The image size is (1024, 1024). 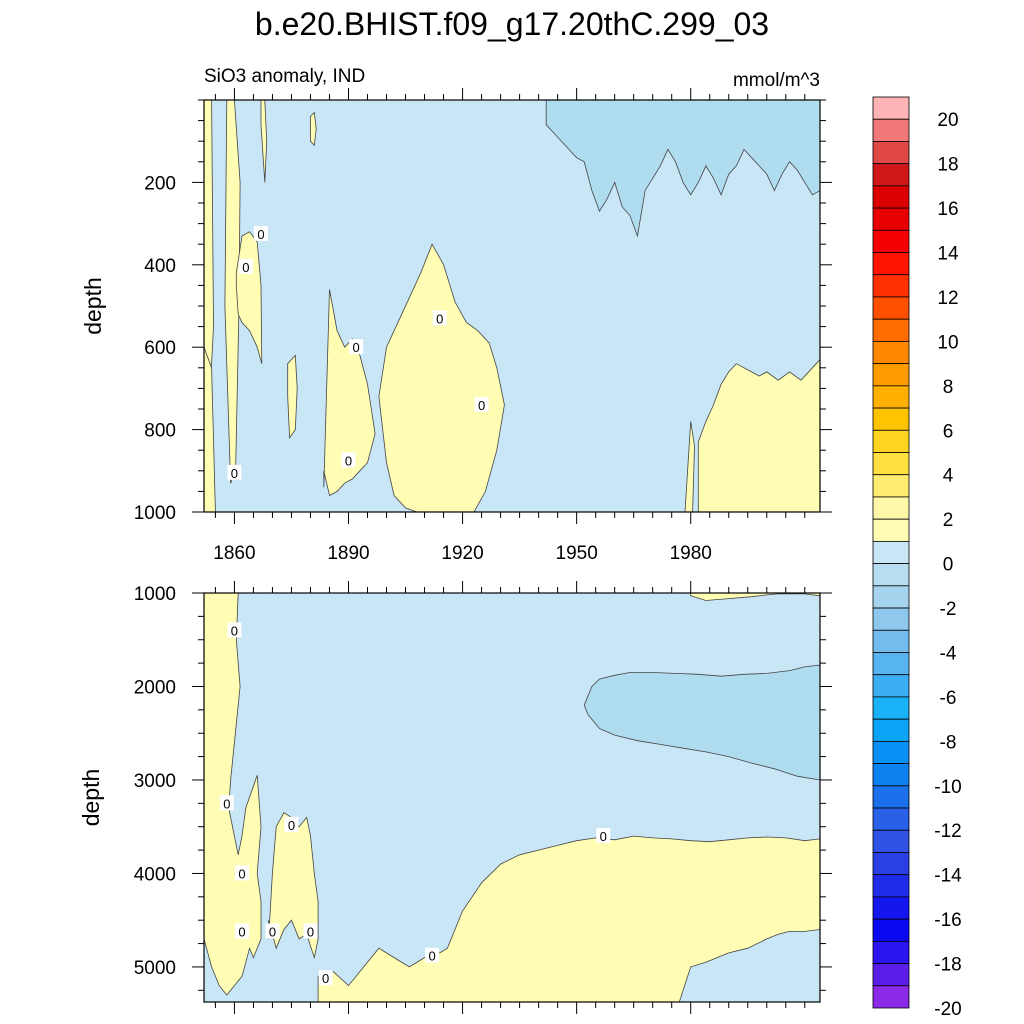 What do you see at coordinates (577, 553) in the screenshot?
I see `x-tick-label: 1950` at bounding box center [577, 553].